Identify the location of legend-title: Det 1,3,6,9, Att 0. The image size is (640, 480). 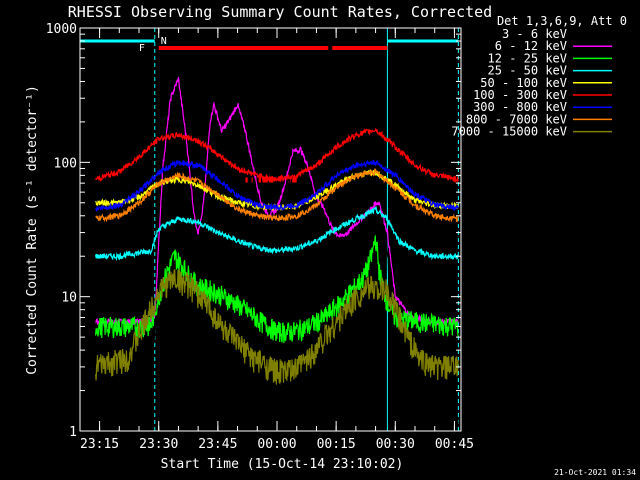
(562, 21).